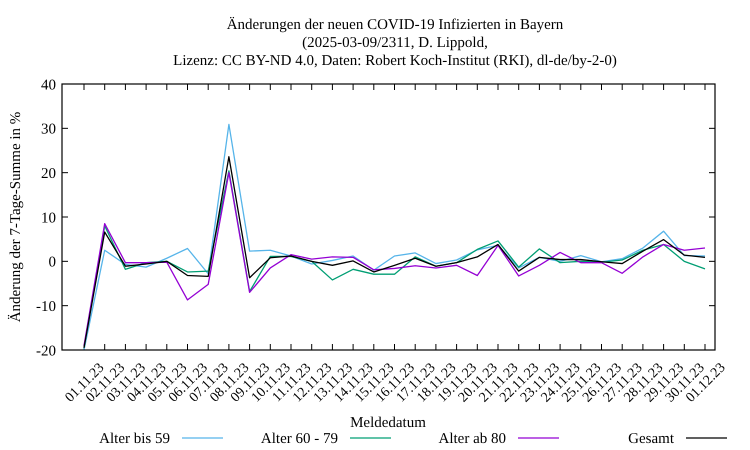  What do you see at coordinates (134, 439) in the screenshot?
I see `legend-label: Alter bis 59` at bounding box center [134, 439].